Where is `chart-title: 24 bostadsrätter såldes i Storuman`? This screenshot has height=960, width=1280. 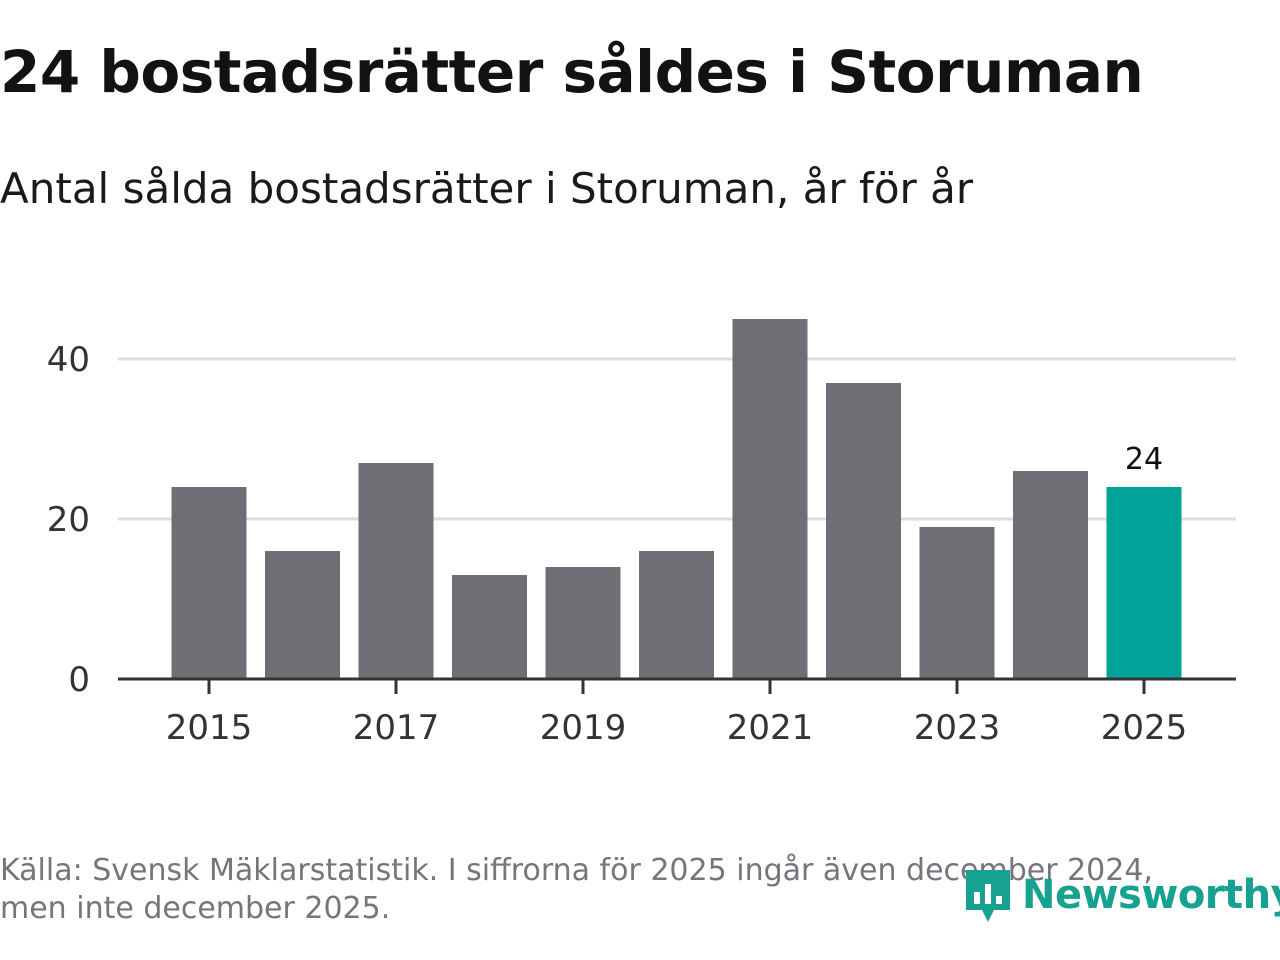
chart-title: 24 bostadsrätter såldes i Storuman is located at coordinates (572, 72).